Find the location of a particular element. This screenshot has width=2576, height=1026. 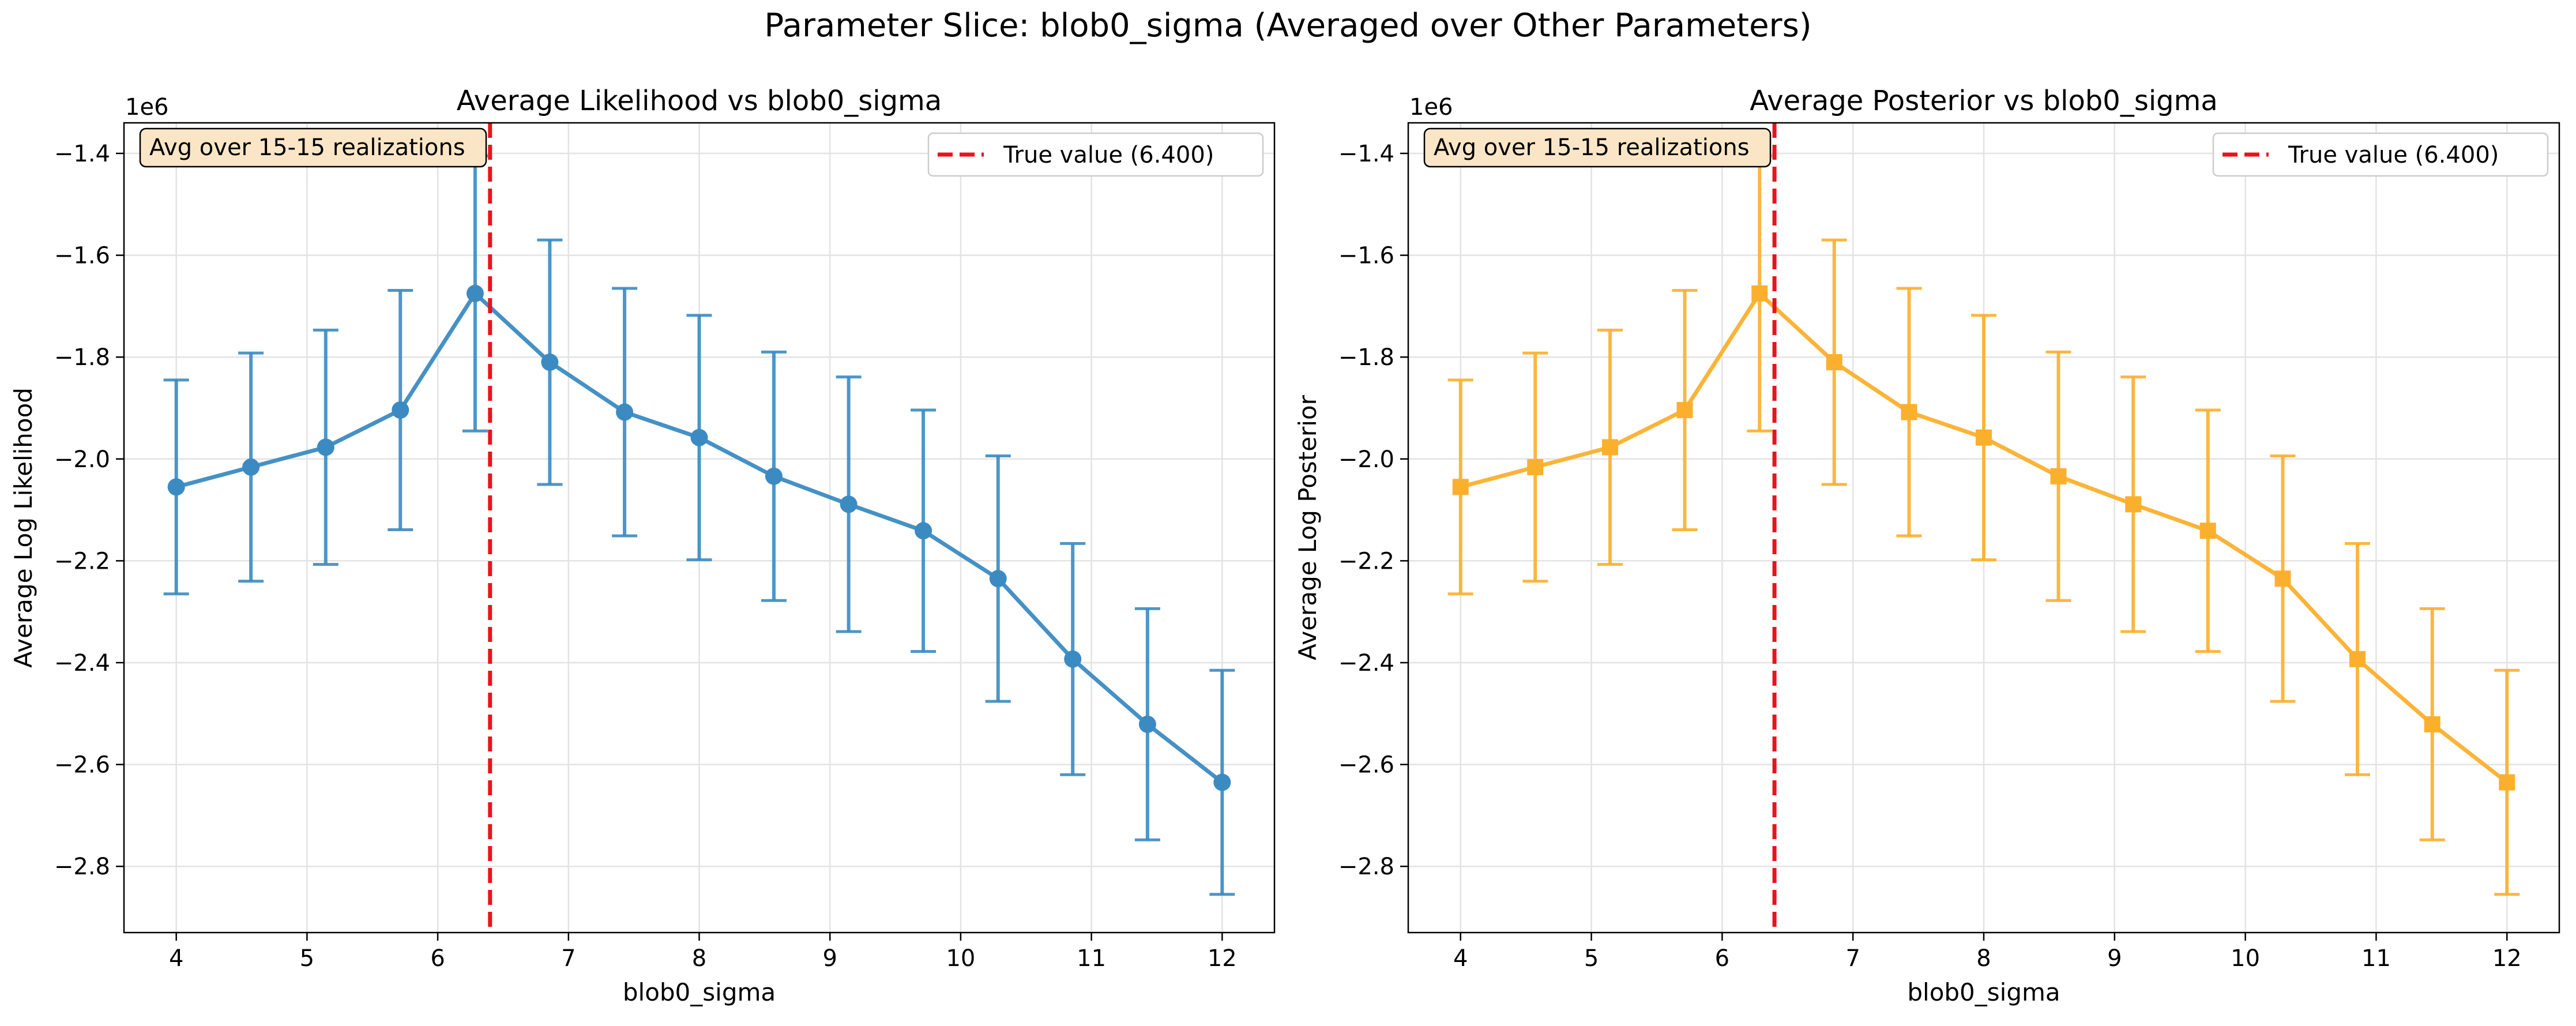

chart-title: Average Posterior vs blob0_sigma is located at coordinates (1984, 101).